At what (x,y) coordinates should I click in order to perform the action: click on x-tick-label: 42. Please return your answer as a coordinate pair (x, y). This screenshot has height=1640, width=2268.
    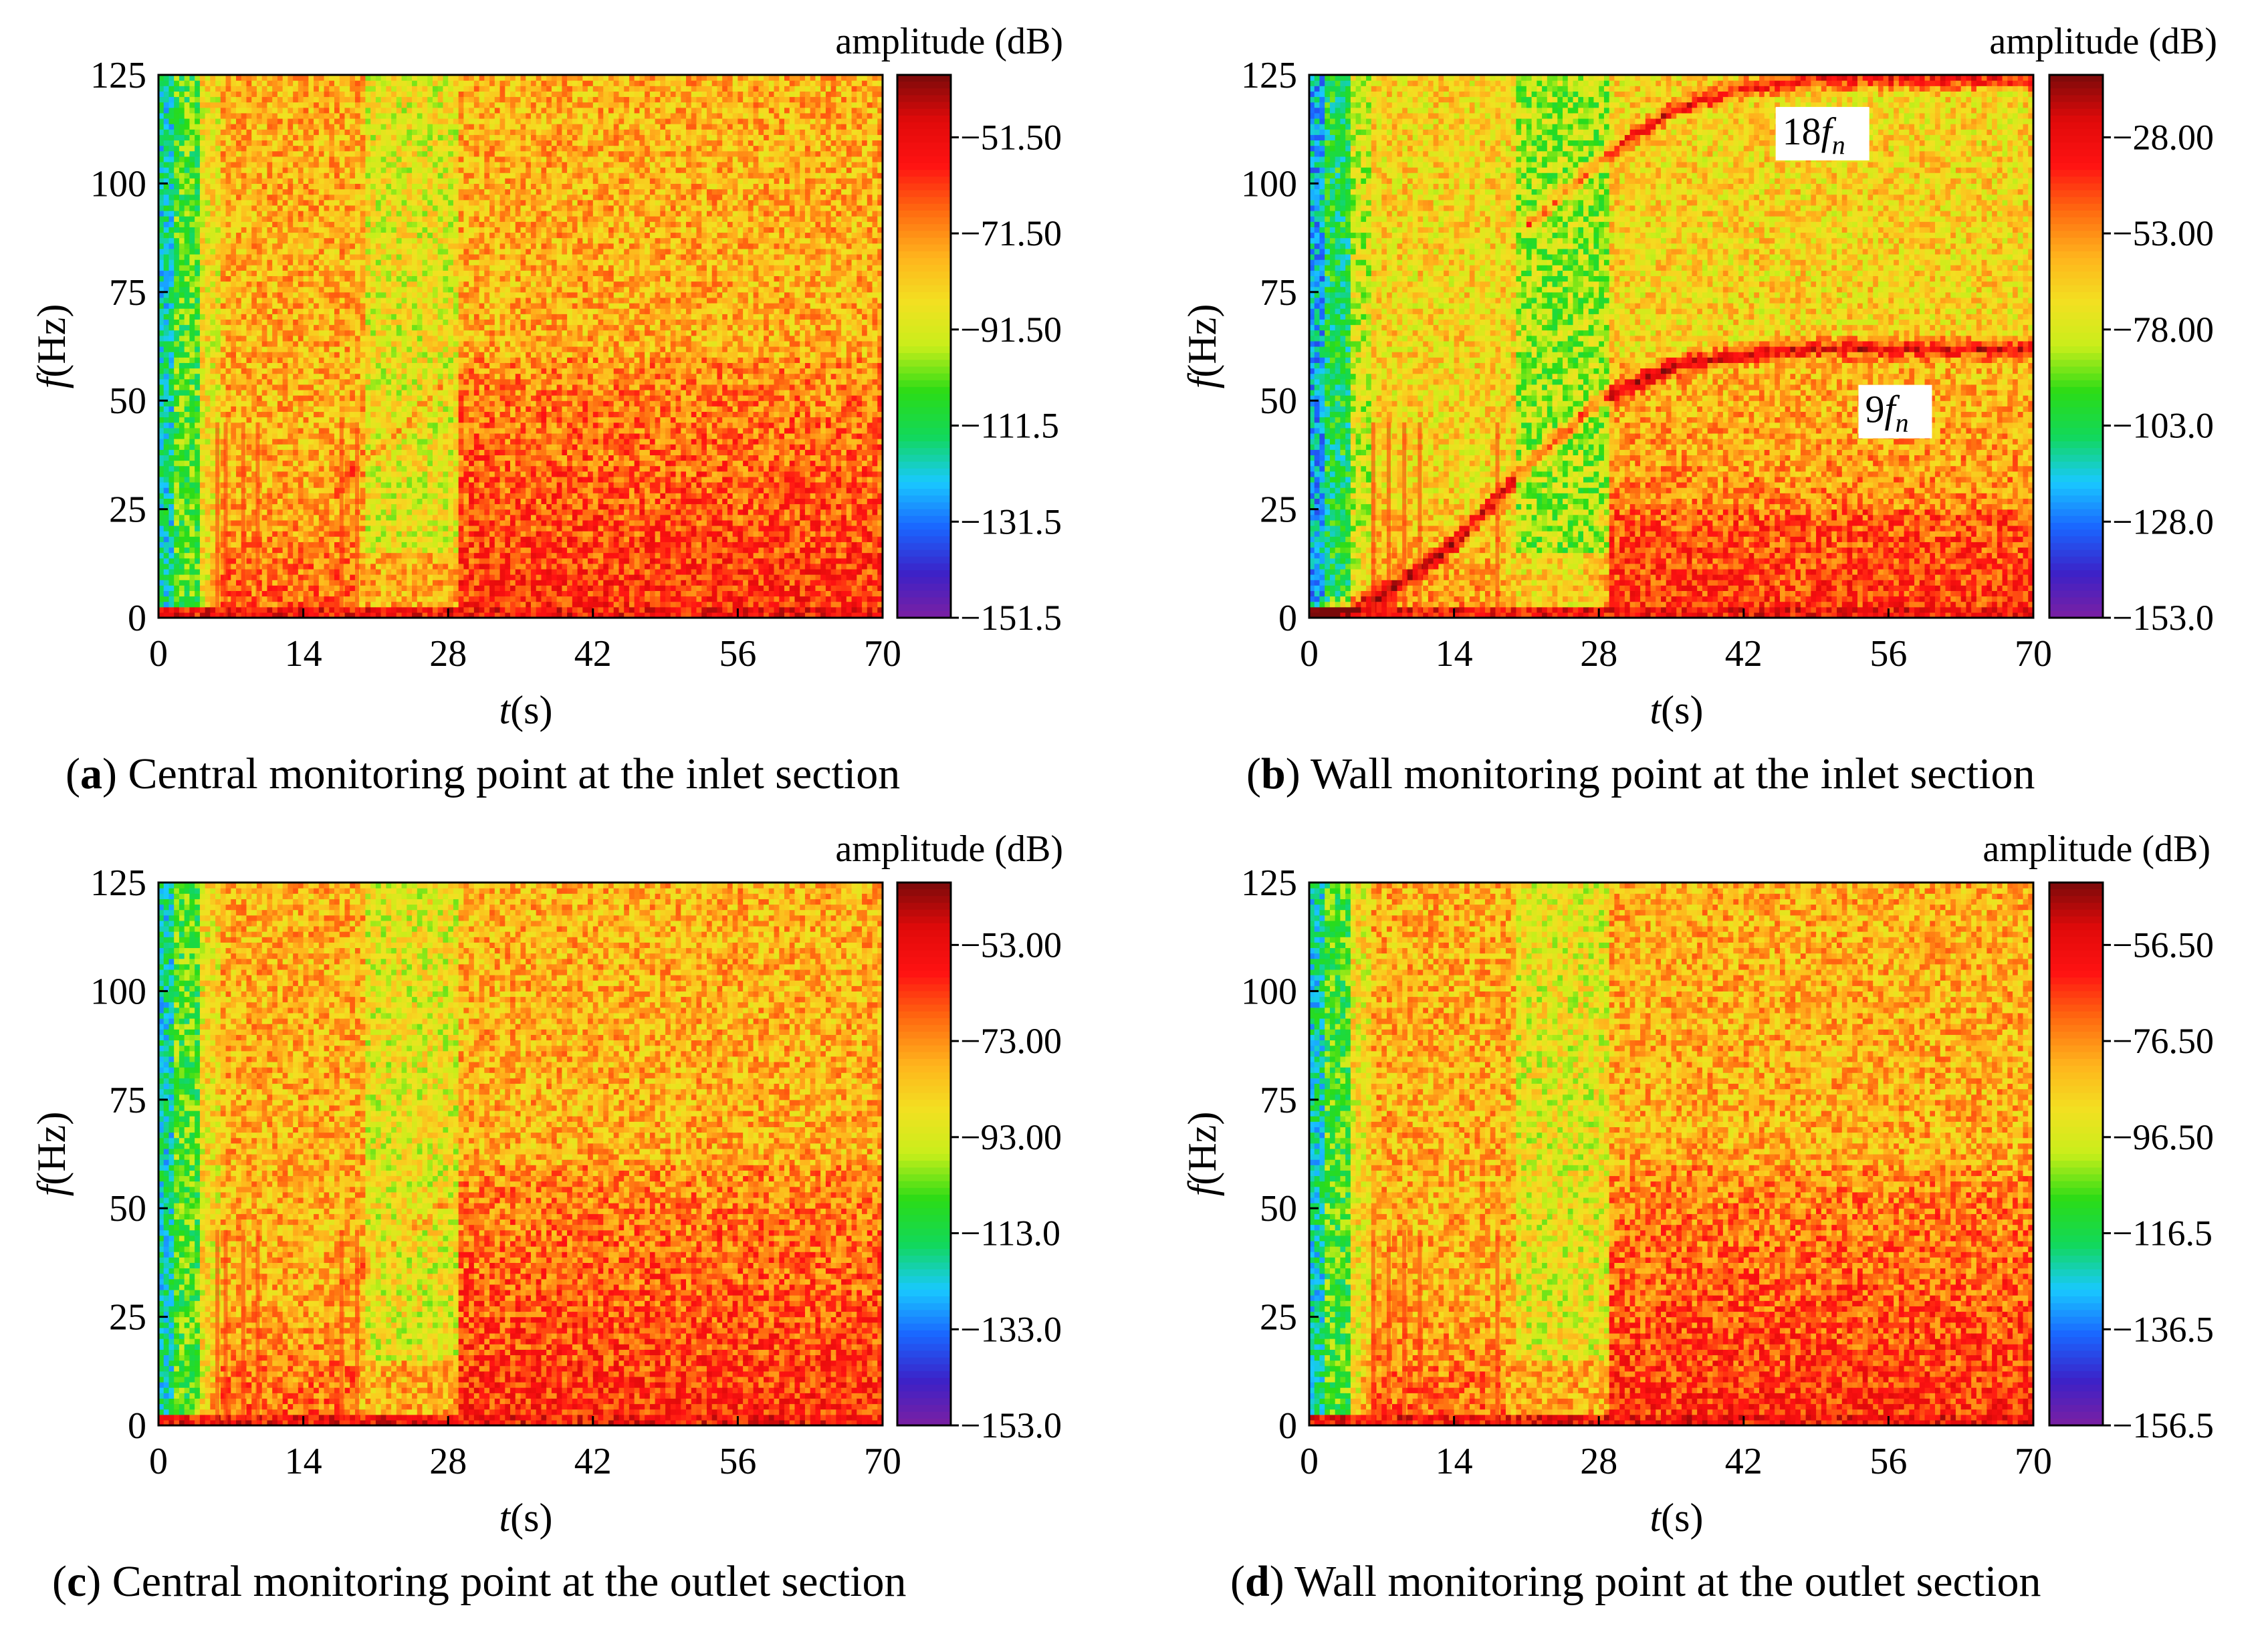
    Looking at the image, I should click on (593, 654).